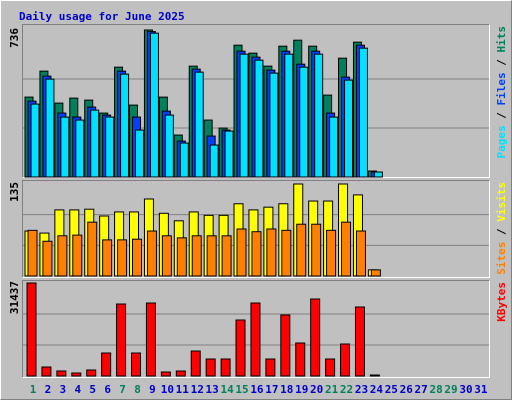 This screenshot has height=400, width=512. I want to click on x-tick-label: 11, so click(183, 389).